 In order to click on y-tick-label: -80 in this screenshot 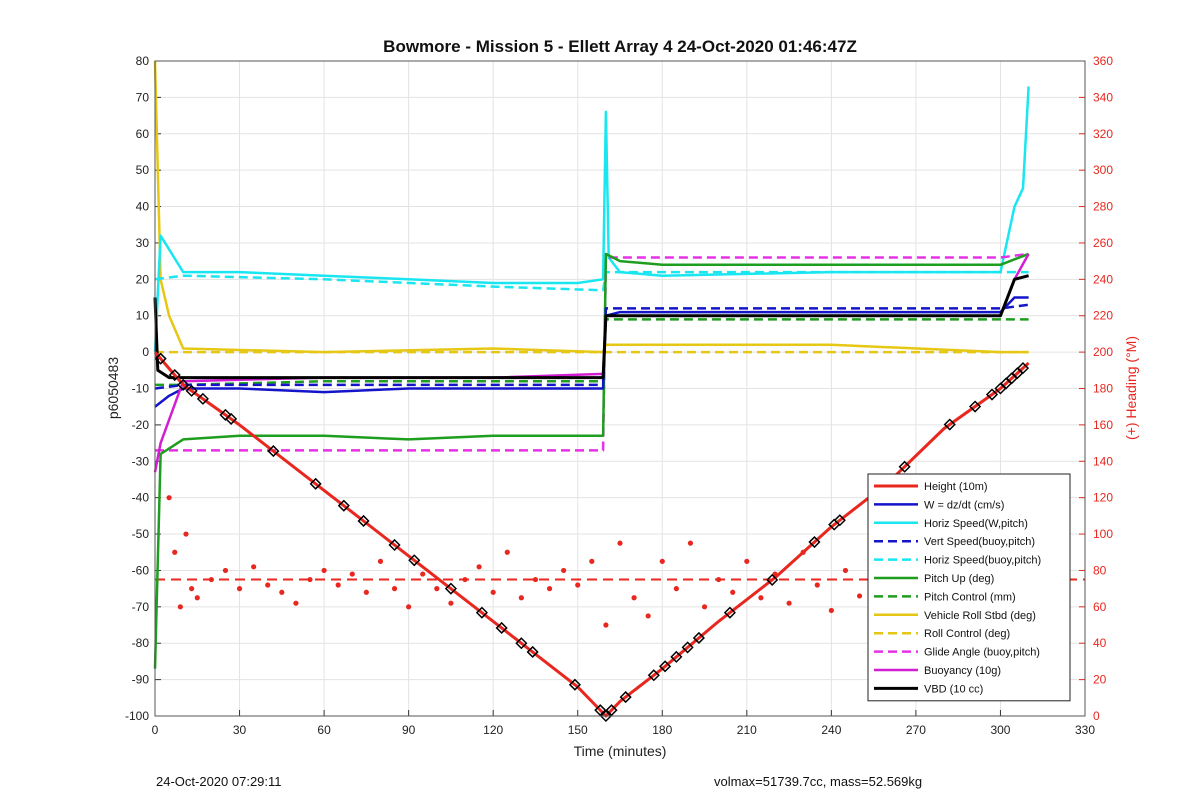, I will do `click(141, 643)`.